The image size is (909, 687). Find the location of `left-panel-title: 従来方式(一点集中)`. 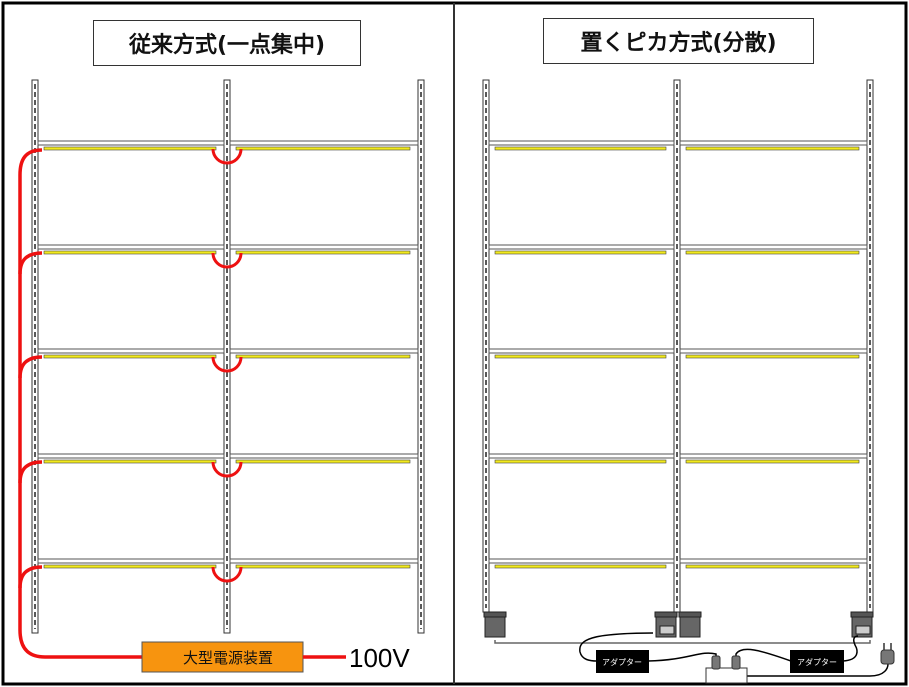

left-panel-title: 従来方式(一点集中) is located at coordinates (227, 43).